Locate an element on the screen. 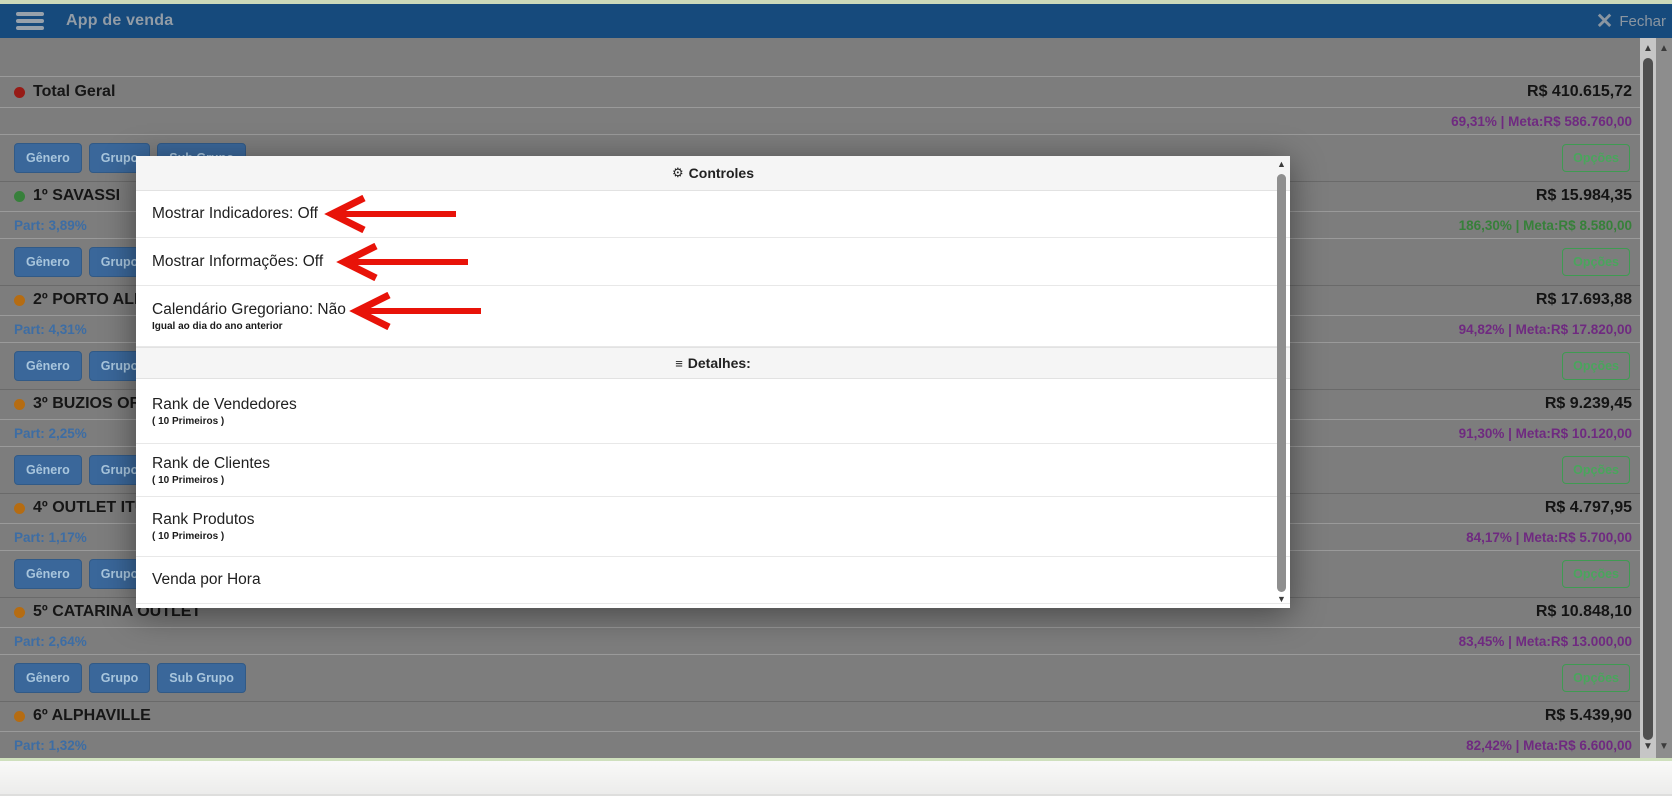  dialog-title-label: Controles is located at coordinates (721, 173).